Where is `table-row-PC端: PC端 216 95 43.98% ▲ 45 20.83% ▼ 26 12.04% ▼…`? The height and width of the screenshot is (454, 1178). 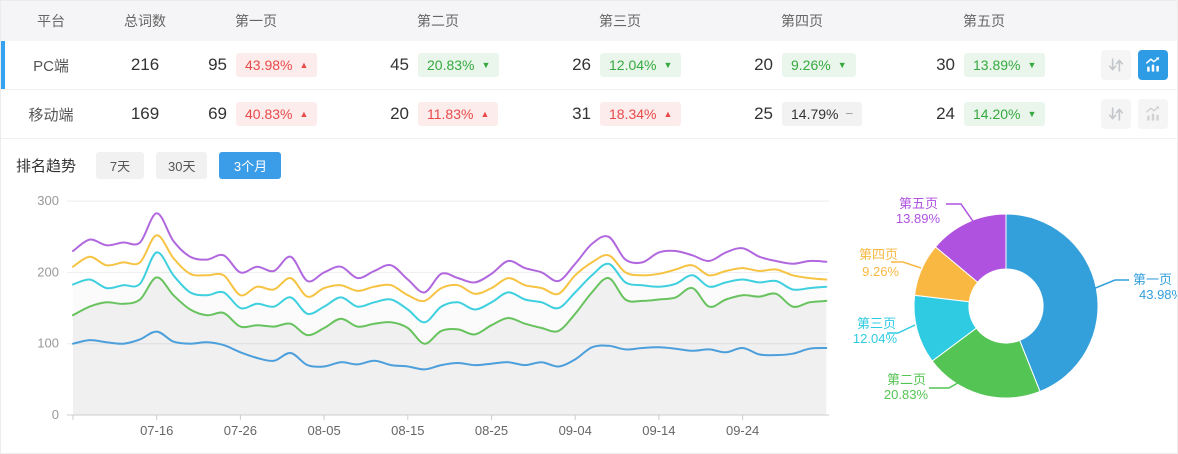
table-row-PC端: PC端 216 95 43.98% ▲ 45 20.83% ▼ 26 12.04% ▼… is located at coordinates (589, 65).